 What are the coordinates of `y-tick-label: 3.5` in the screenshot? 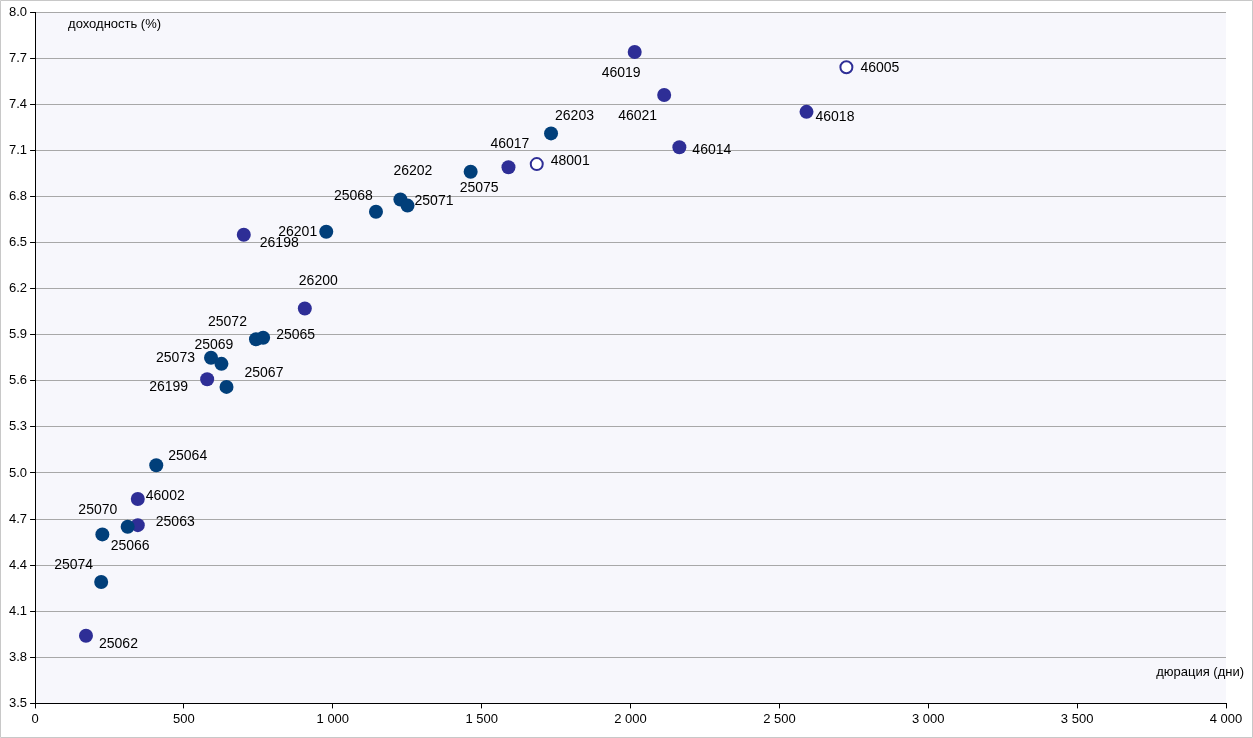 It's located at (18, 702).